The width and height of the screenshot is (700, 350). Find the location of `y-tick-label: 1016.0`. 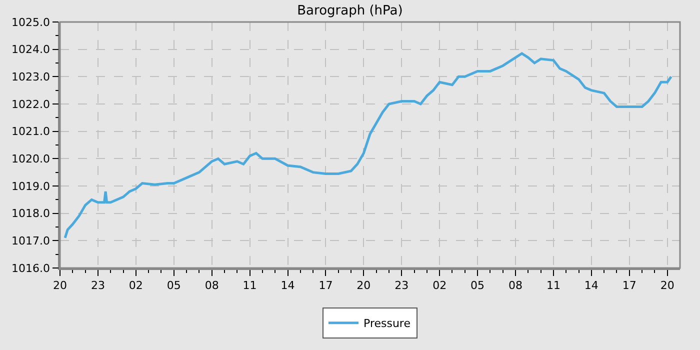

y-tick-label: 1016.0 is located at coordinates (31, 268).